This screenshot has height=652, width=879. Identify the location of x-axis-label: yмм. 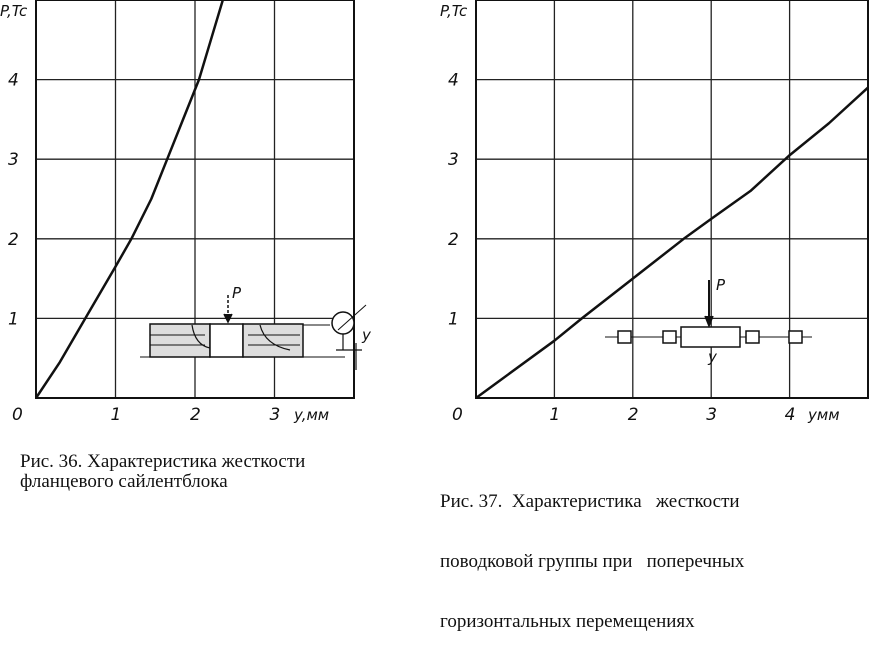
(823, 415).